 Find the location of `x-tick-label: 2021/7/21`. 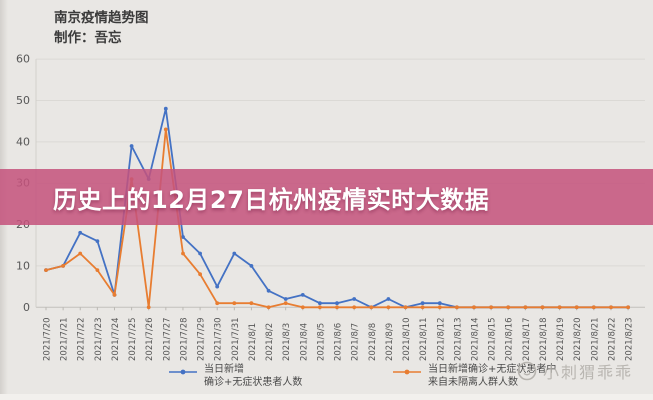

x-tick-label: 2021/7/21 is located at coordinates (65, 339).